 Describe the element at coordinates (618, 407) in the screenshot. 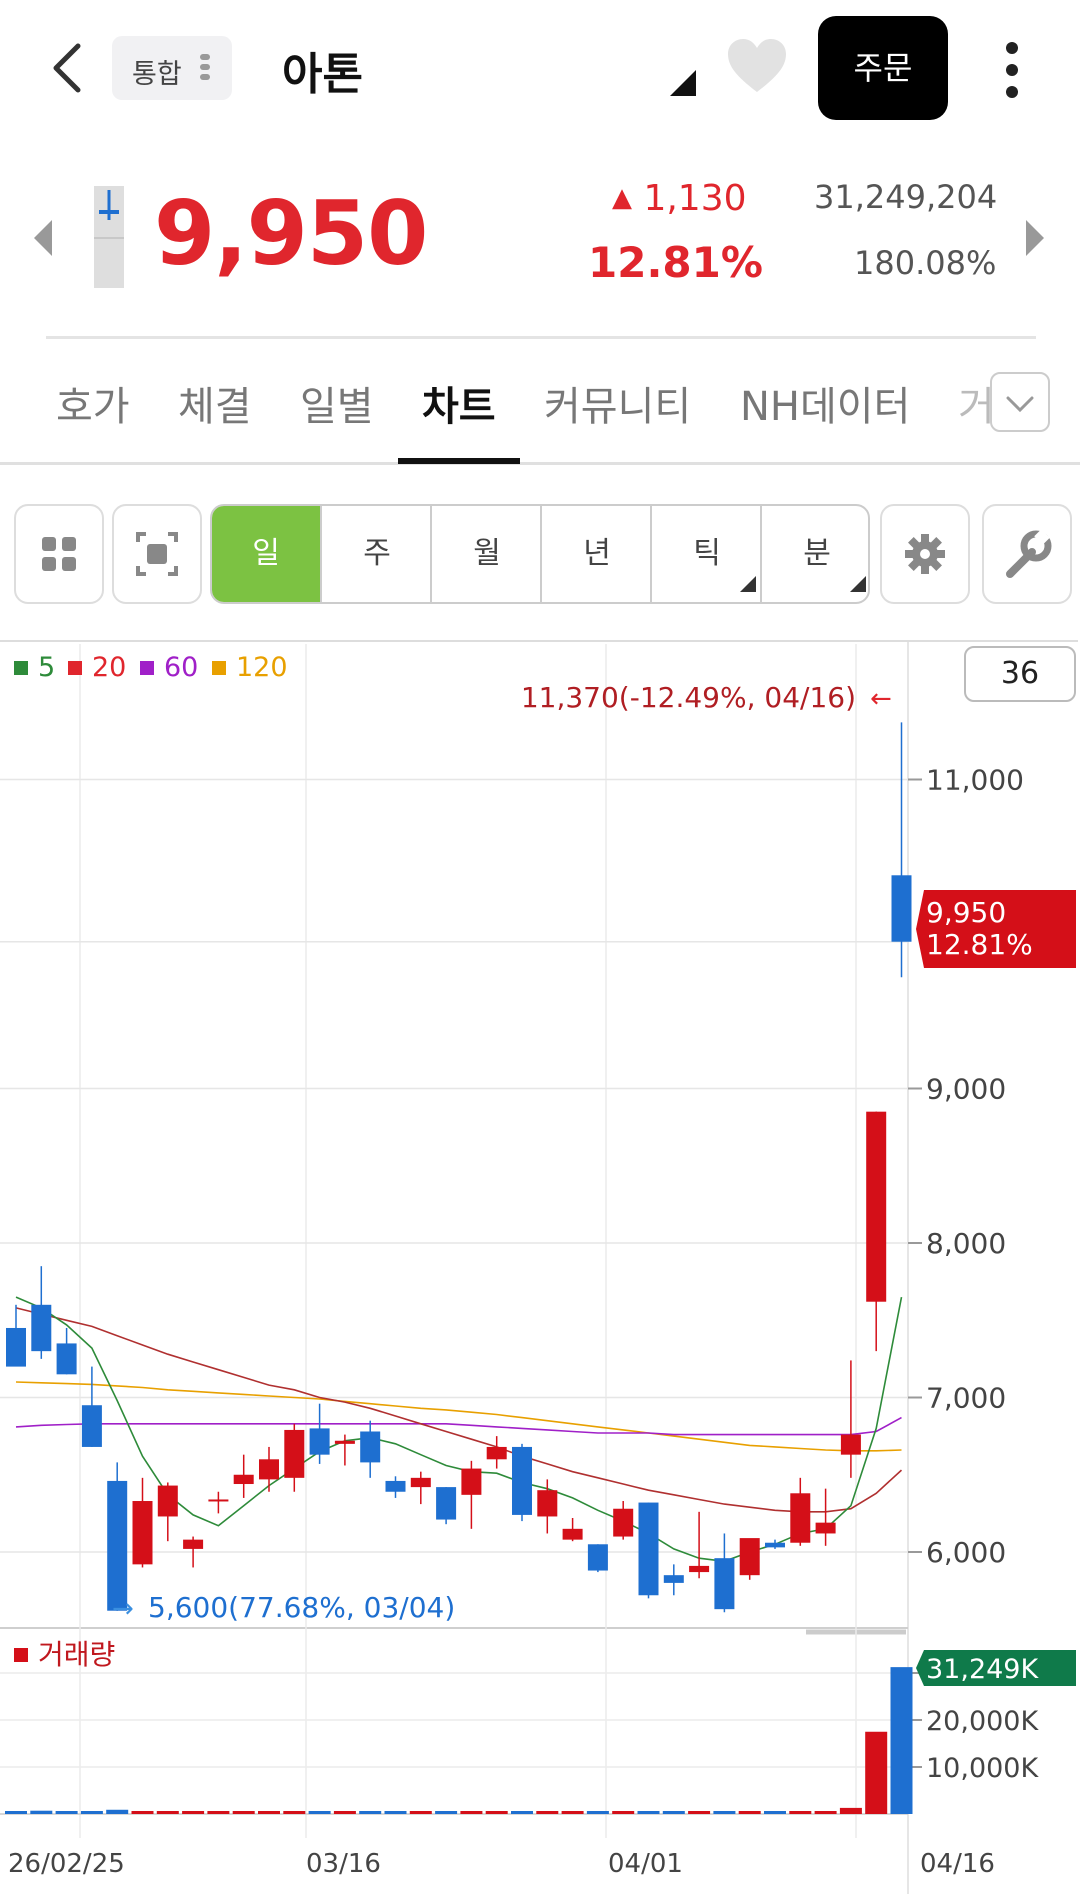

I see `tab-community: 커뮤니티` at that location.